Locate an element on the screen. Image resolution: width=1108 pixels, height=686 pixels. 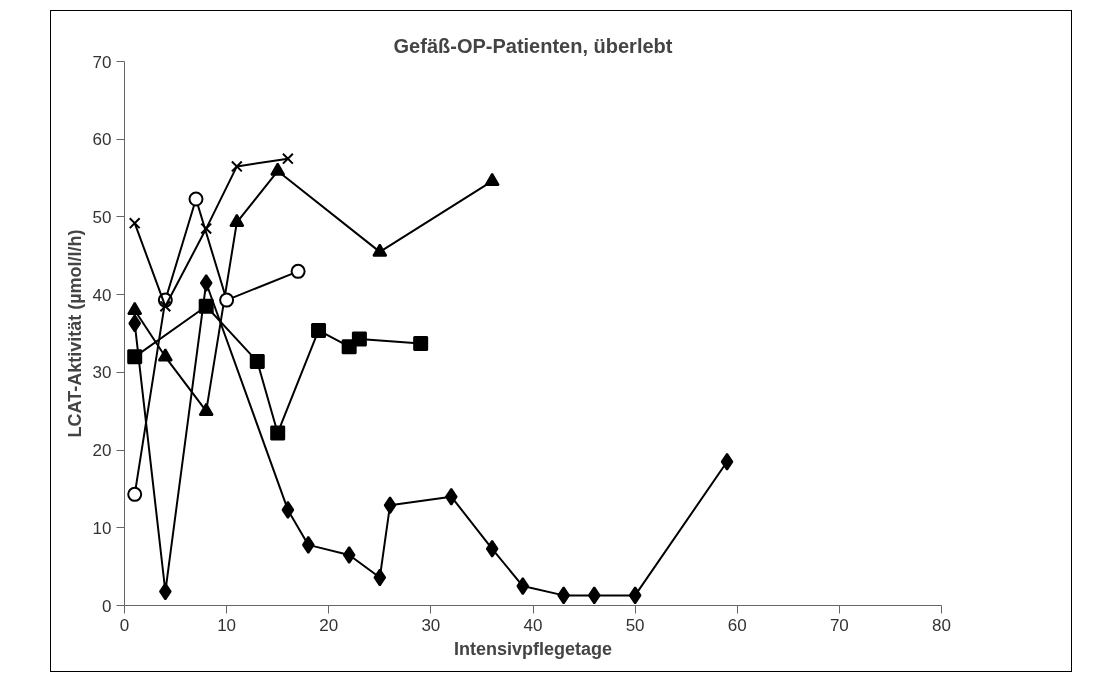
y-tick-label: 30 is located at coordinates (102, 373).